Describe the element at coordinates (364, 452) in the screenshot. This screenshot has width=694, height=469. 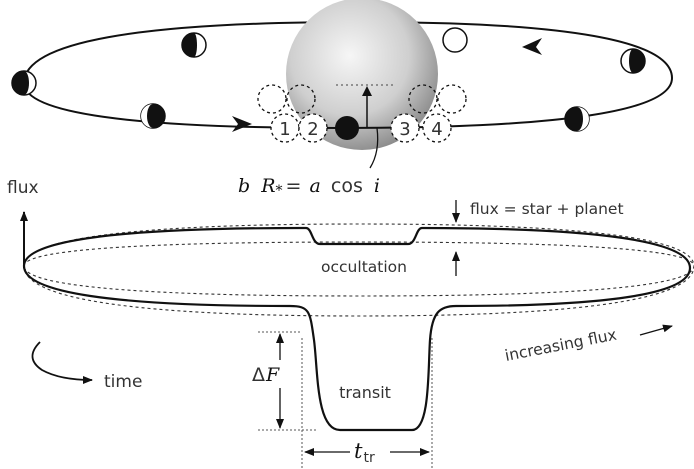
I see `transit-duration-label: ttr` at that location.